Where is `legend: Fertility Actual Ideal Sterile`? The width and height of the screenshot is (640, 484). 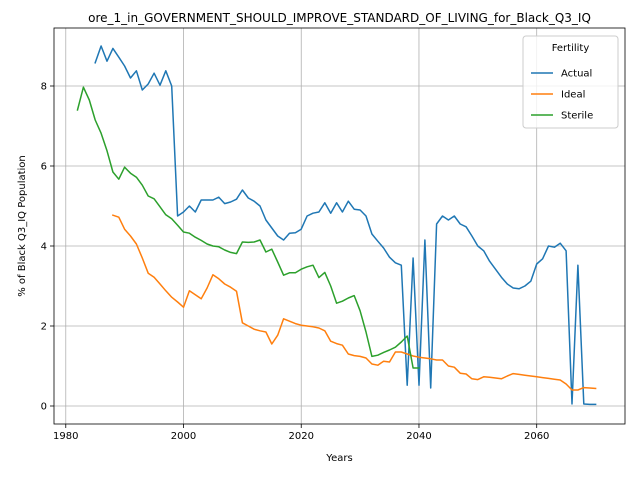 legend: Fertility Actual Ideal Sterile is located at coordinates (570, 82).